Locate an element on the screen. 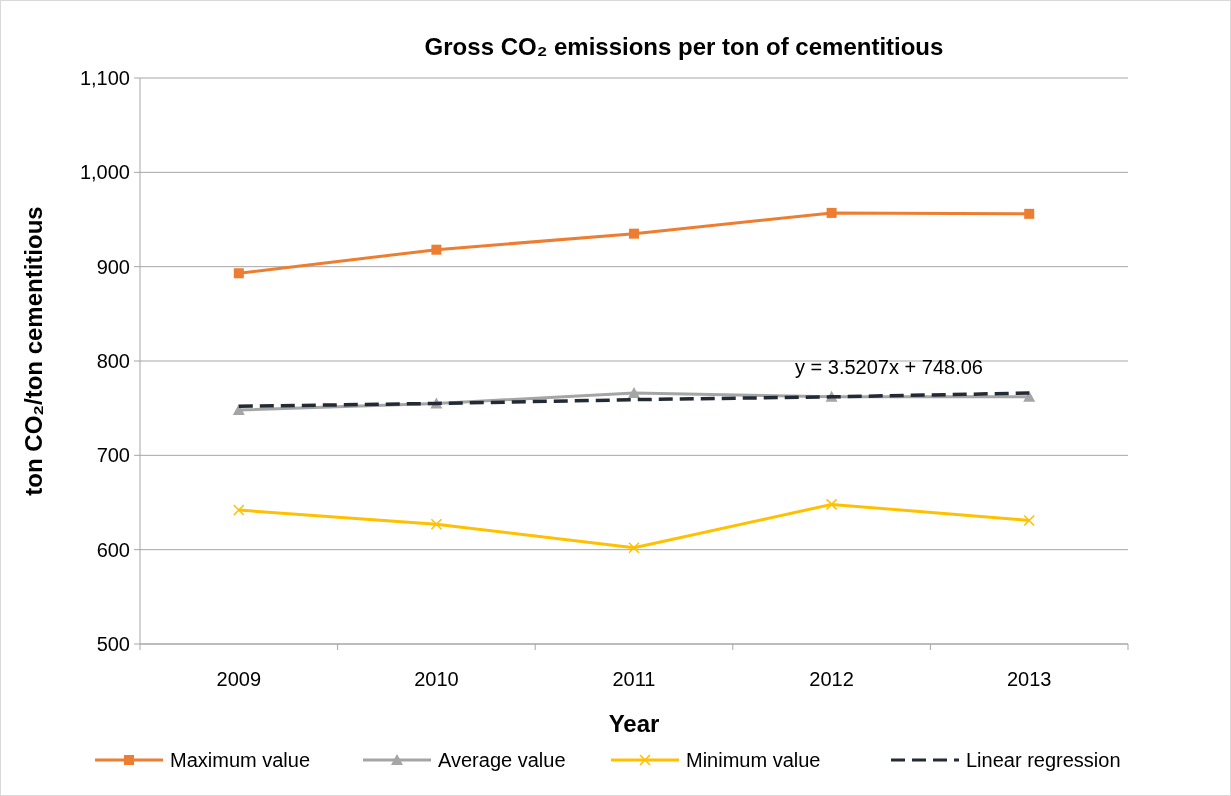 The height and width of the screenshot is (796, 1231). x-tick-label: 2009 is located at coordinates (239, 679).